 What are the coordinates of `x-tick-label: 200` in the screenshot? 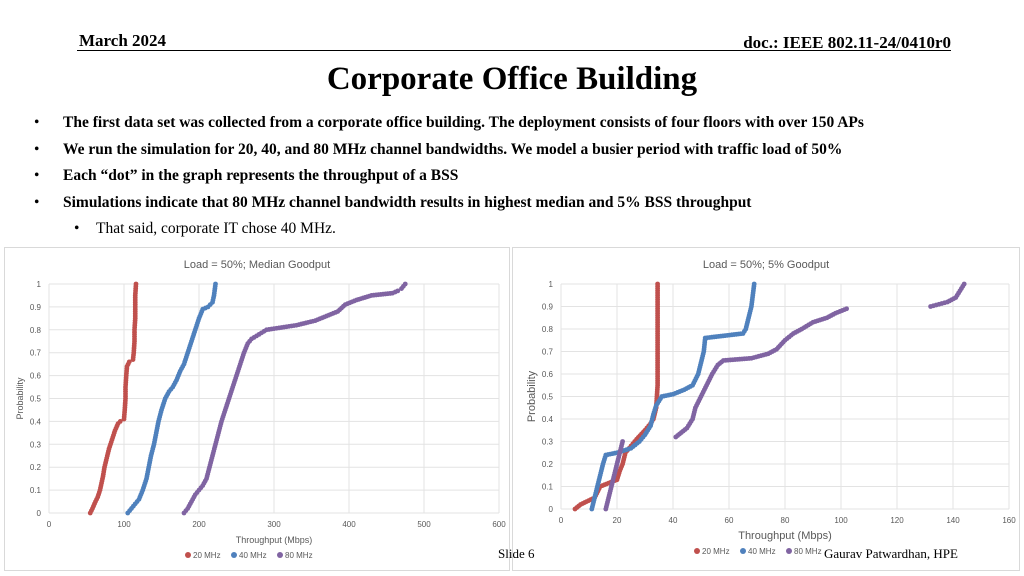 It's located at (199, 524).